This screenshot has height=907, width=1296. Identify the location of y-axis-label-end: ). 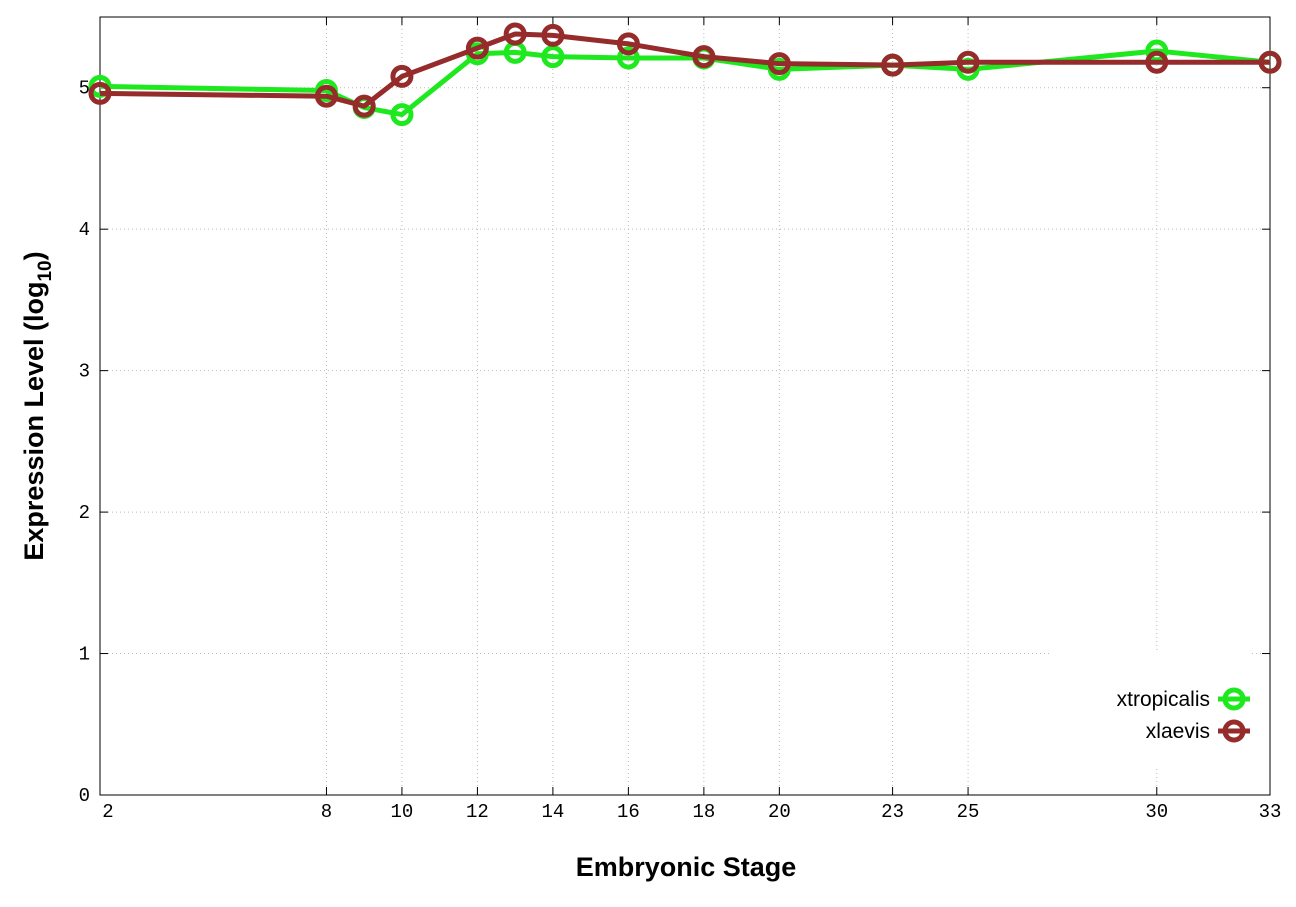
(34, 255).